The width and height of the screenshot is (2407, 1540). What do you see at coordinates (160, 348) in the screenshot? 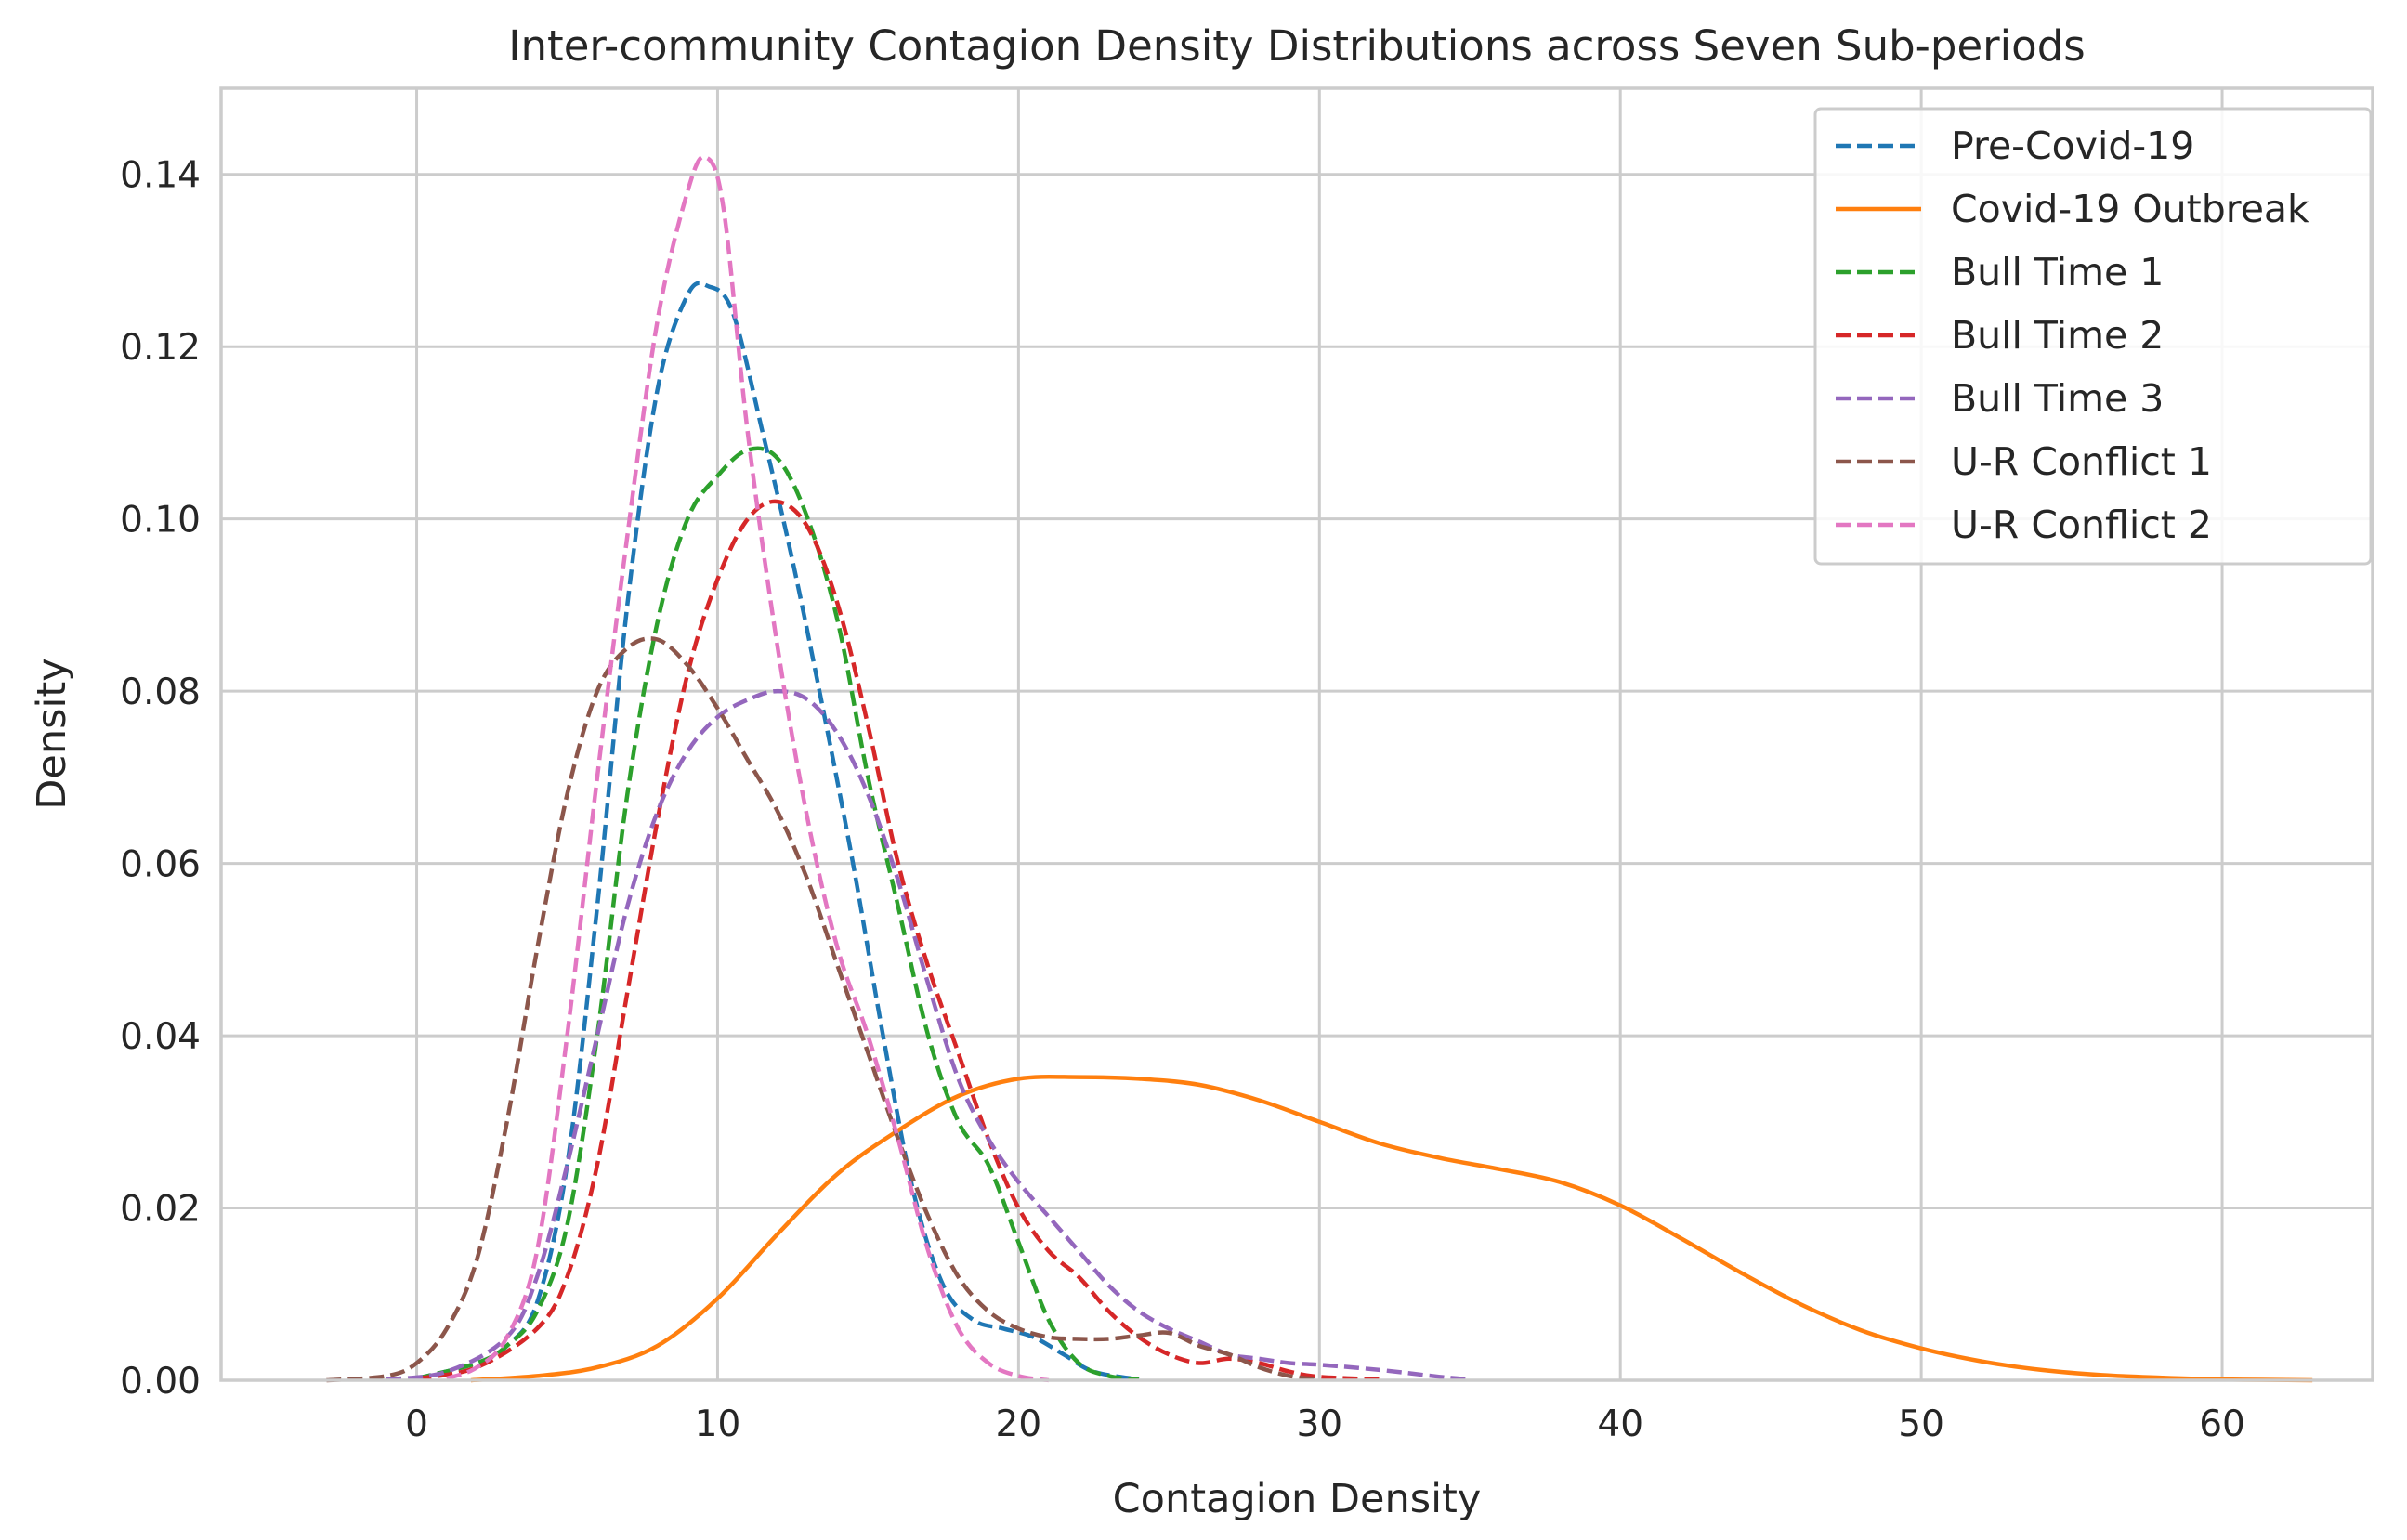
I see `y-tick-label: 0.12` at bounding box center [160, 348].